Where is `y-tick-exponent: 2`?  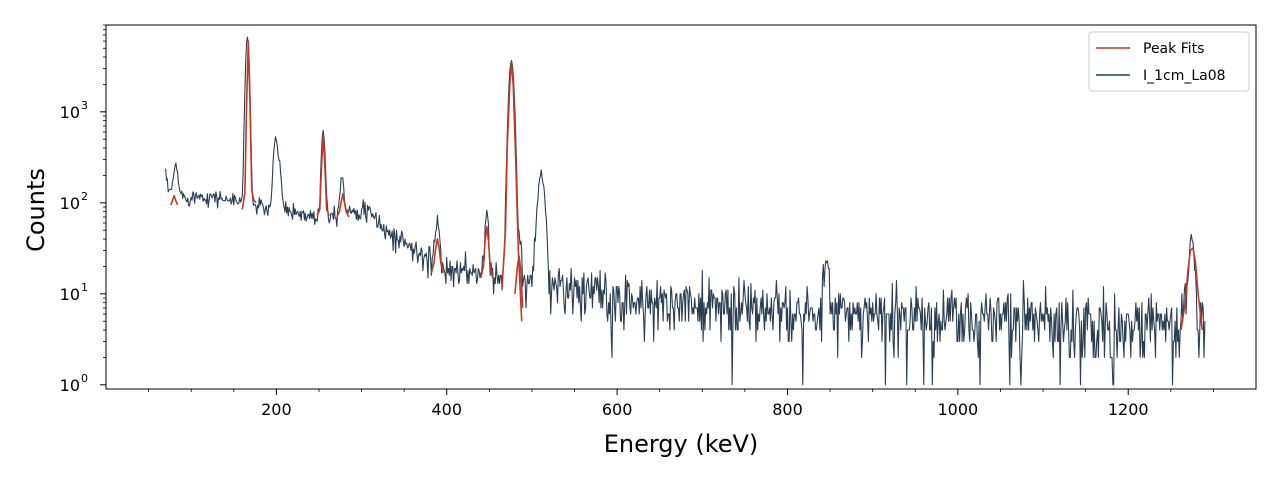
y-tick-exponent: 2 is located at coordinates (84, 196).